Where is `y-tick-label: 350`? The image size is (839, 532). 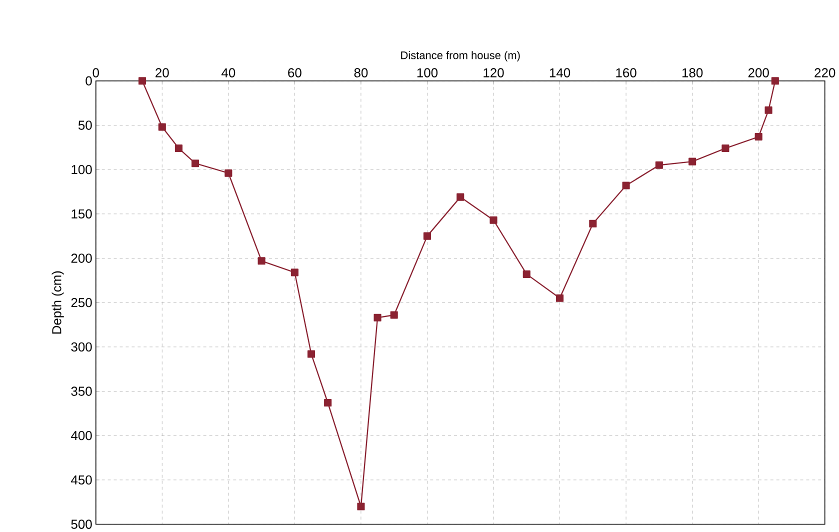 y-tick-label: 350 is located at coordinates (81, 391).